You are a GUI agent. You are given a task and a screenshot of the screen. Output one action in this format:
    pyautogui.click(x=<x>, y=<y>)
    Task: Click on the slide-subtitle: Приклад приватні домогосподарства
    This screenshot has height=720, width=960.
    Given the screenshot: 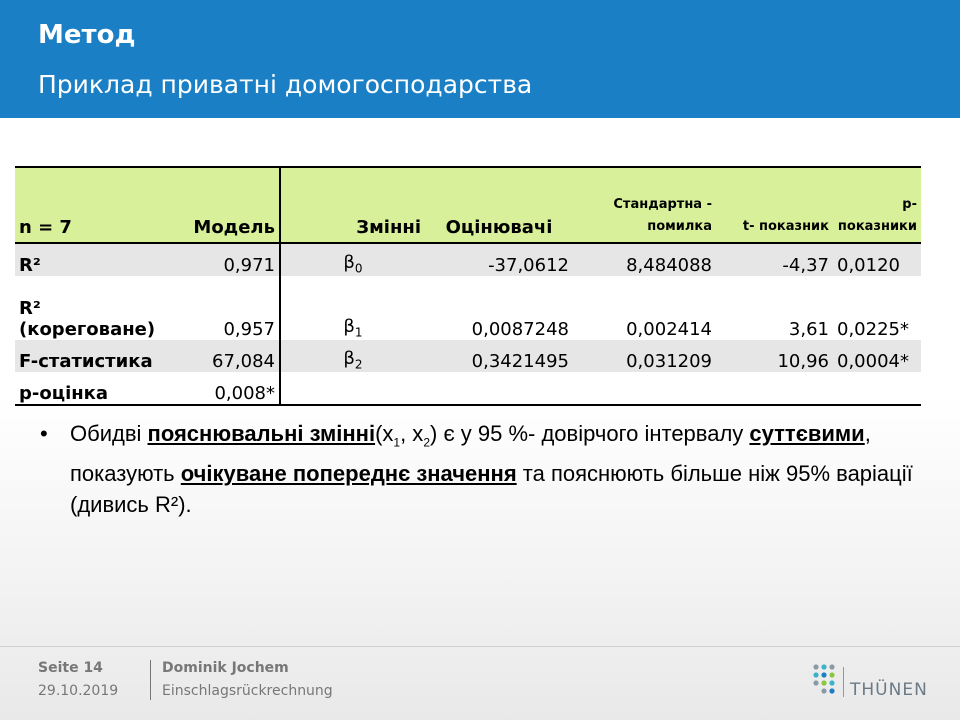 What is the action you would take?
    pyautogui.click(x=285, y=84)
    